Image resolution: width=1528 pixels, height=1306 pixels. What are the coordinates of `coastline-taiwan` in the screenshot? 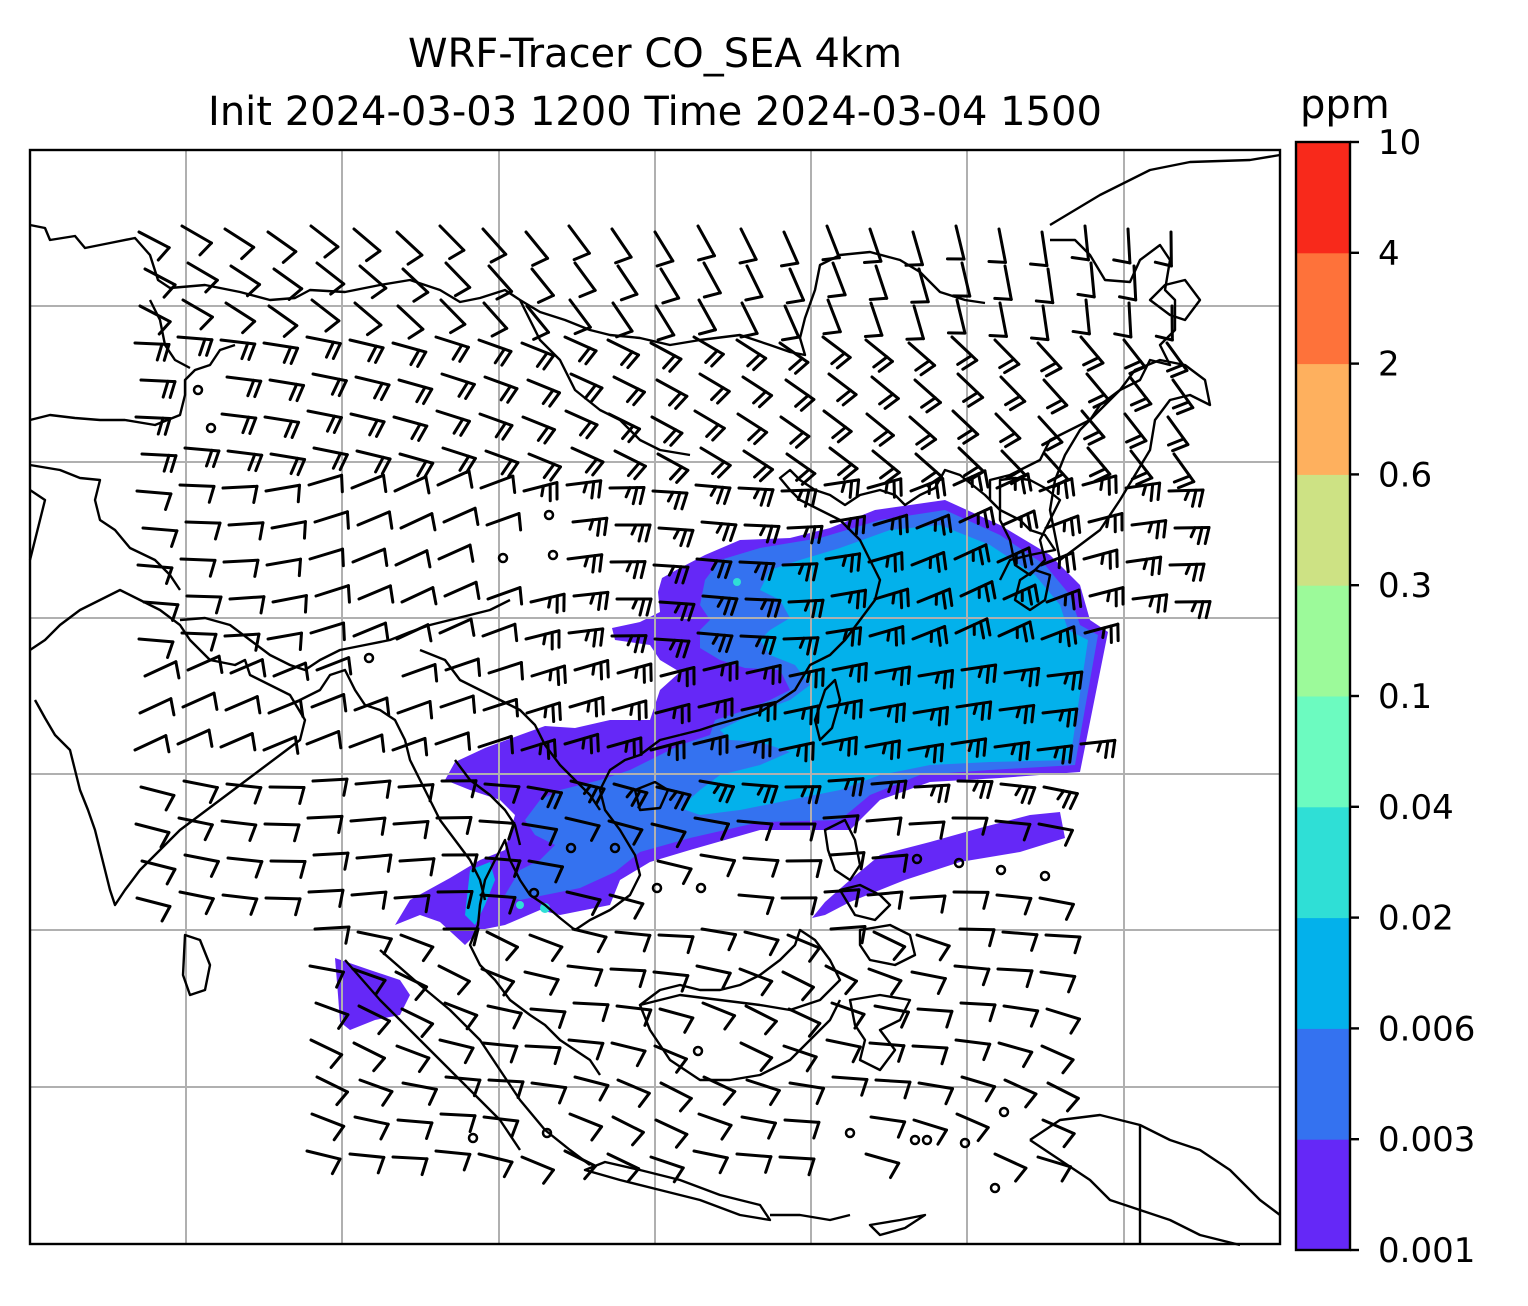 It's located at (827, 710).